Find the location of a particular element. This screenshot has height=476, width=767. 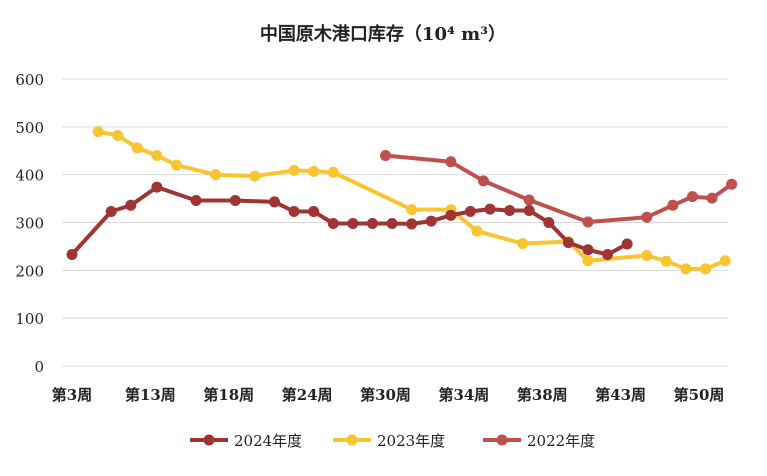

x-tick-label: 第34周 is located at coordinates (463, 395).